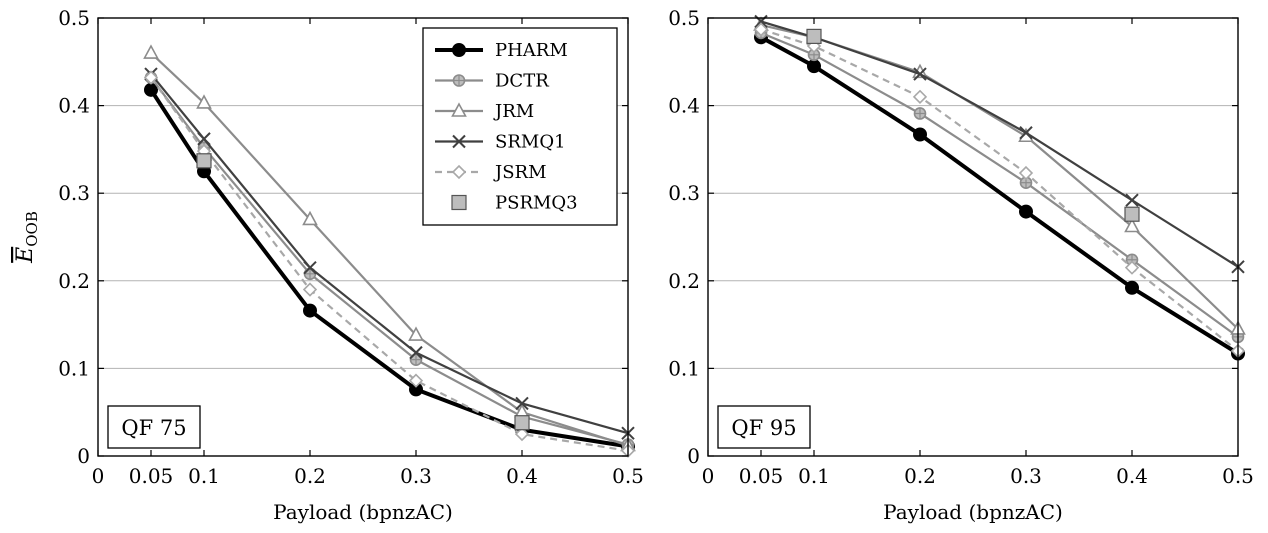 Image resolution: width=1268 pixels, height=533 pixels. Describe the element at coordinates (484, 111) in the screenshot. I see `legend-entry-jrm: JRM` at that location.